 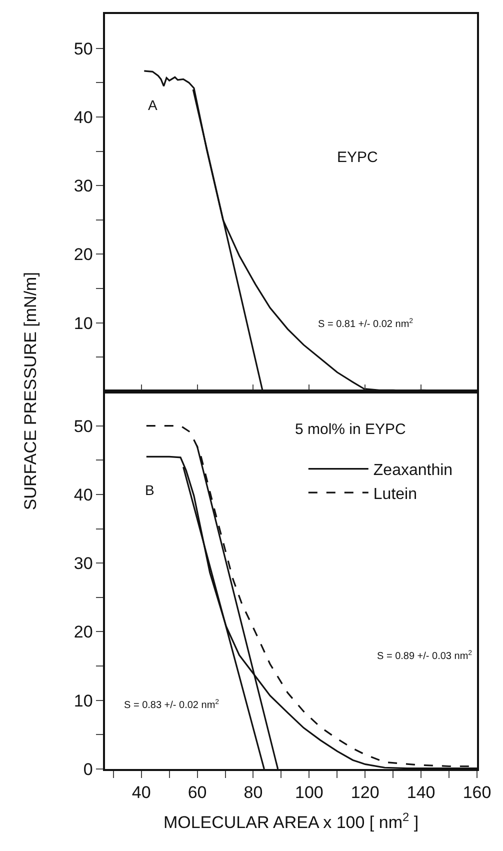 I want to click on annotation: S = 0.89 +/- 0.03 nm$^{2}$, so click(x=424, y=656).